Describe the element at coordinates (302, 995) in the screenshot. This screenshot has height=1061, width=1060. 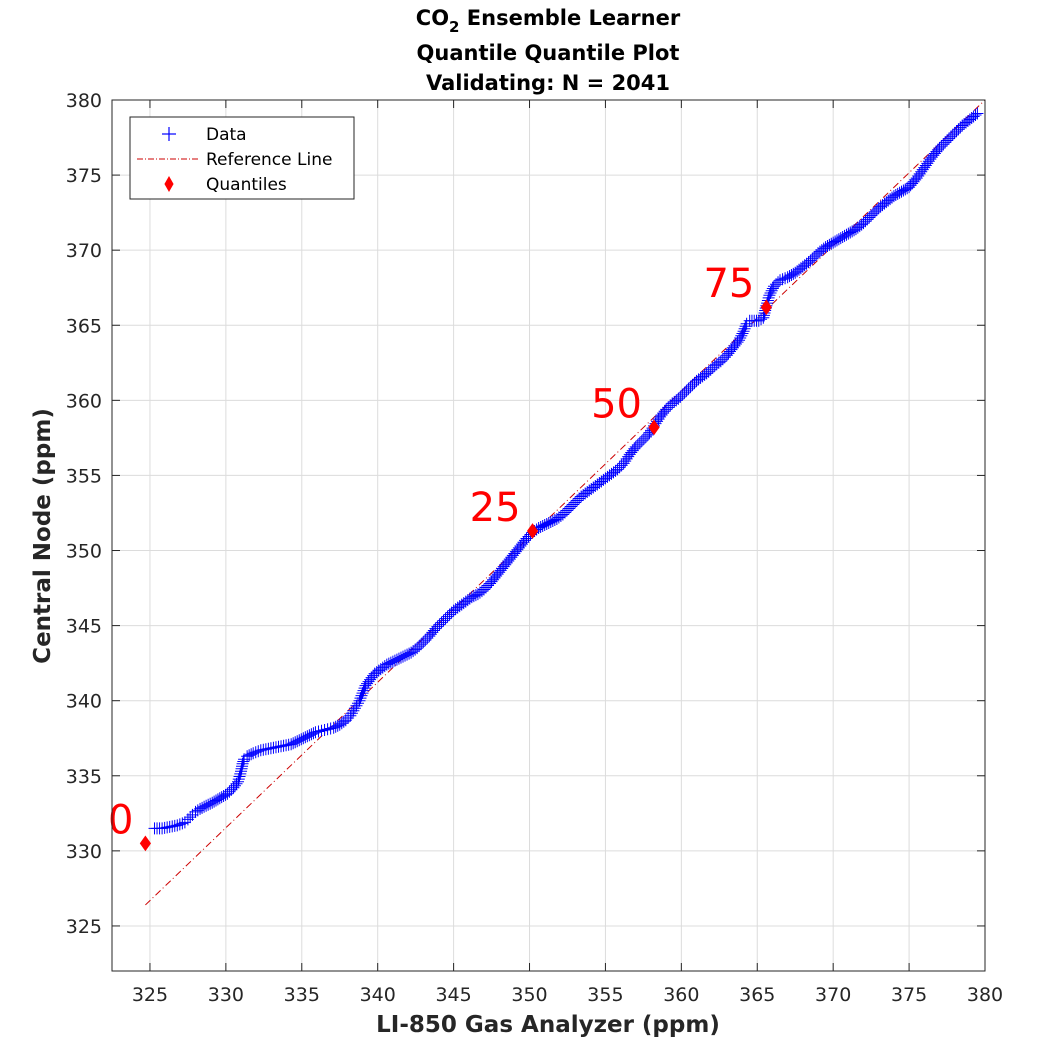
I see `x-tick-label: 335` at that location.